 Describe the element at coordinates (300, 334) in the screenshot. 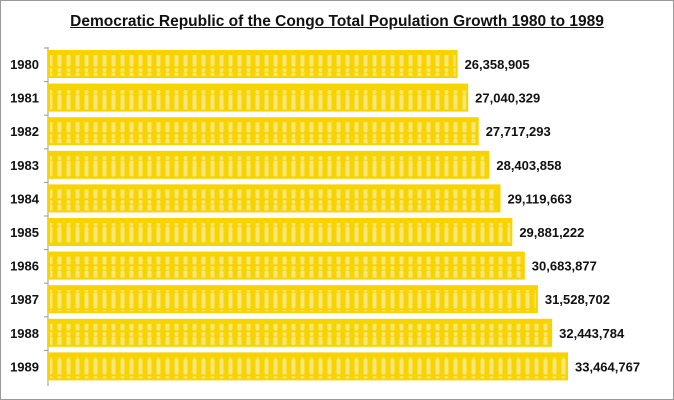

I see `bar-pattern-1988` at that location.